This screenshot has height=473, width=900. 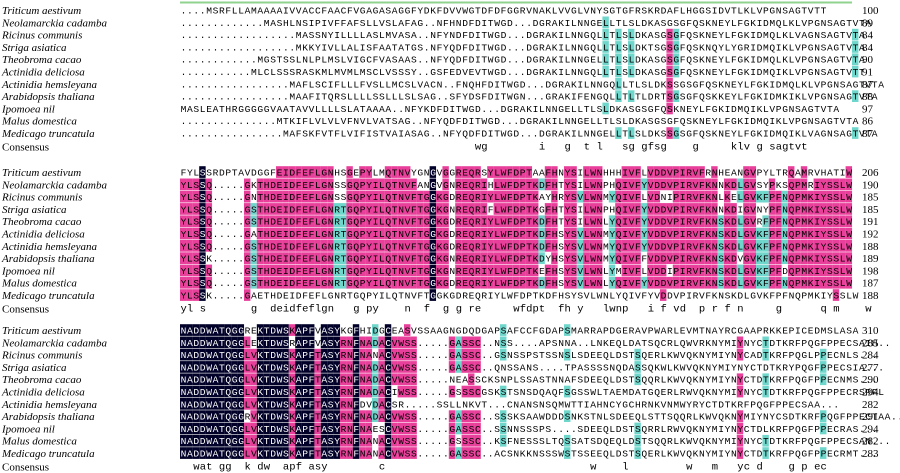 What do you see at coordinates (25, 147) in the screenshot?
I see `consensus-label: Consensus` at bounding box center [25, 147].